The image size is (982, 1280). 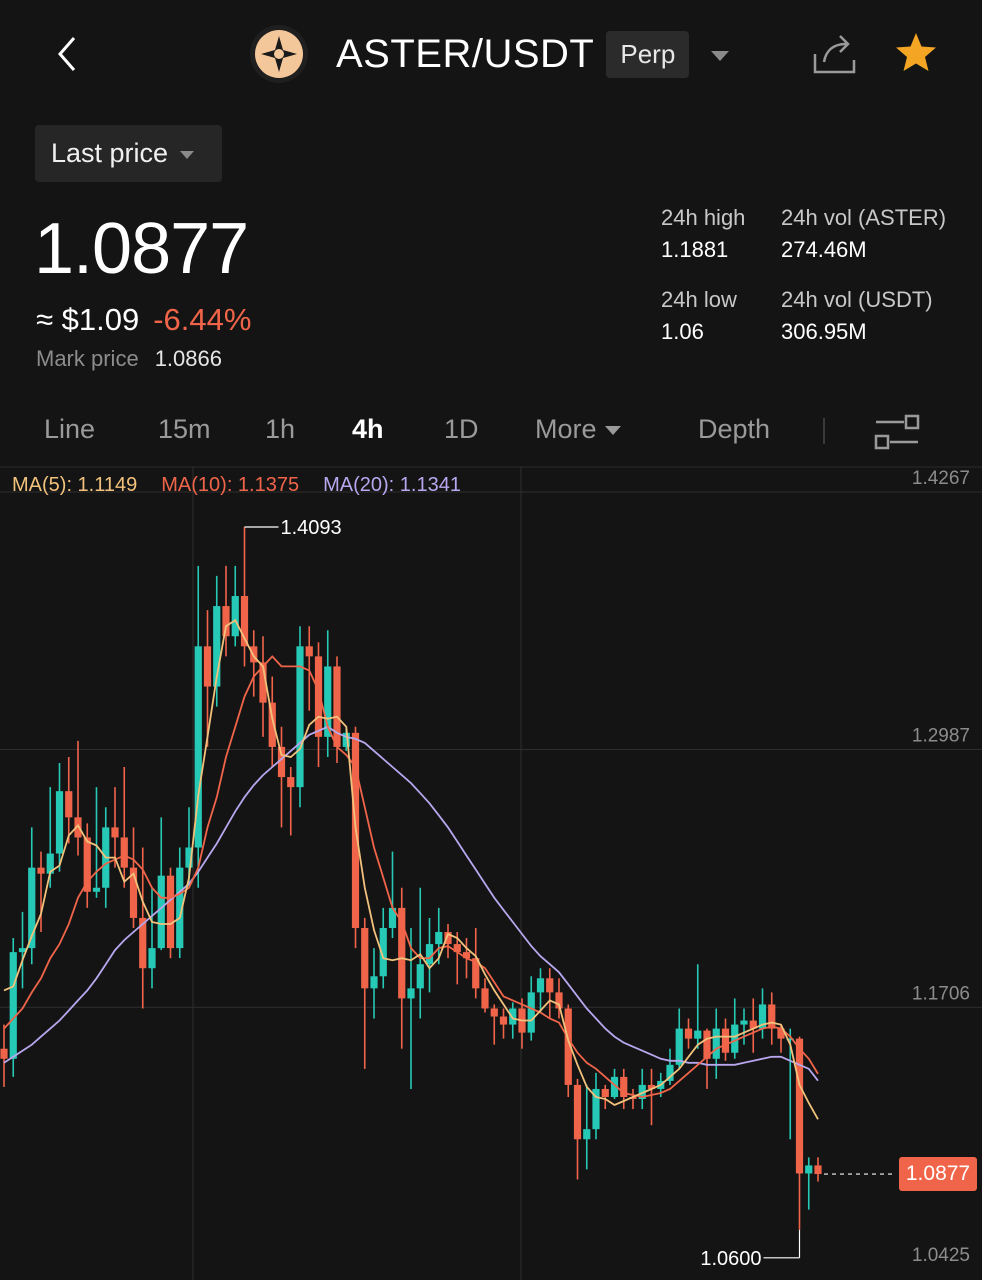 I want to click on star-icon, so click(x=916, y=52).